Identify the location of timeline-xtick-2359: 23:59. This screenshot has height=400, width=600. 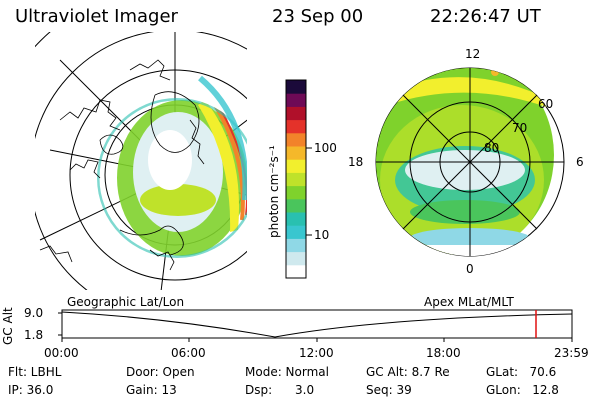
(571, 353).